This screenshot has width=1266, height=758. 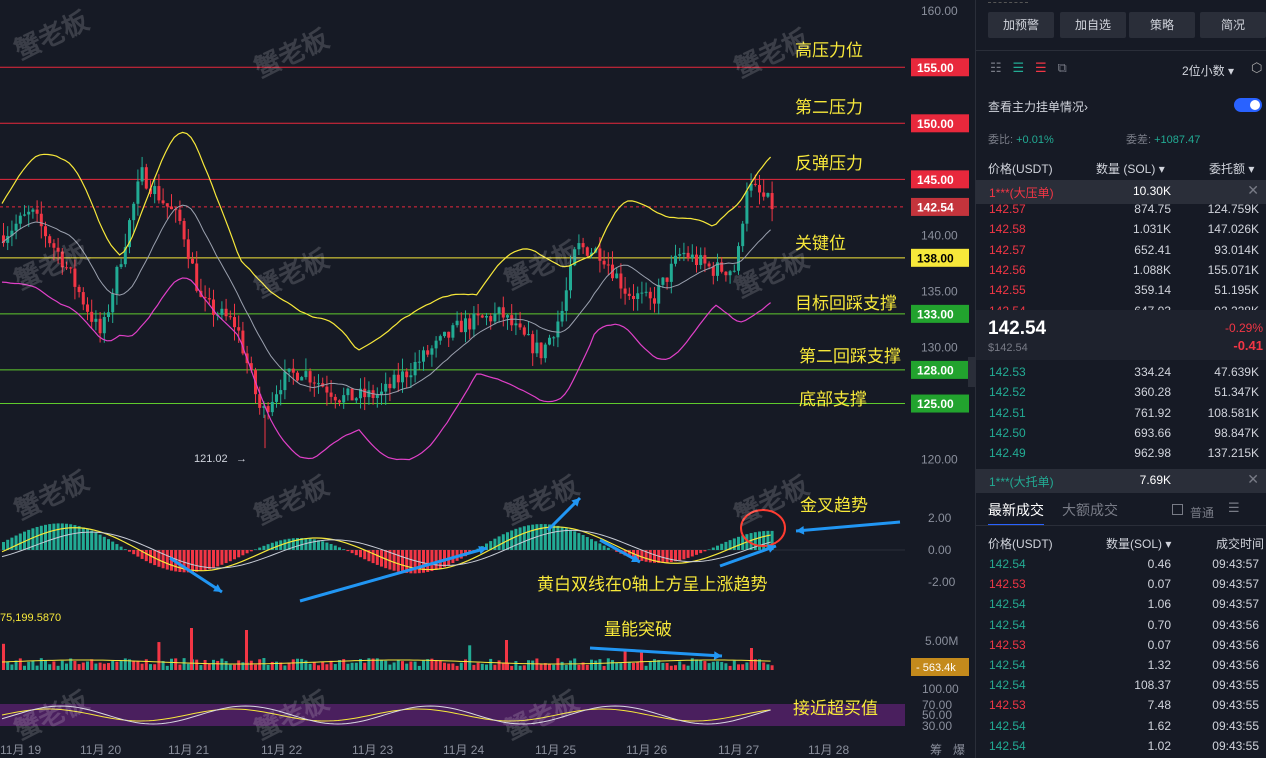 What do you see at coordinates (1139, 140) in the screenshot?
I see `diff-label: 委差:` at bounding box center [1139, 140].